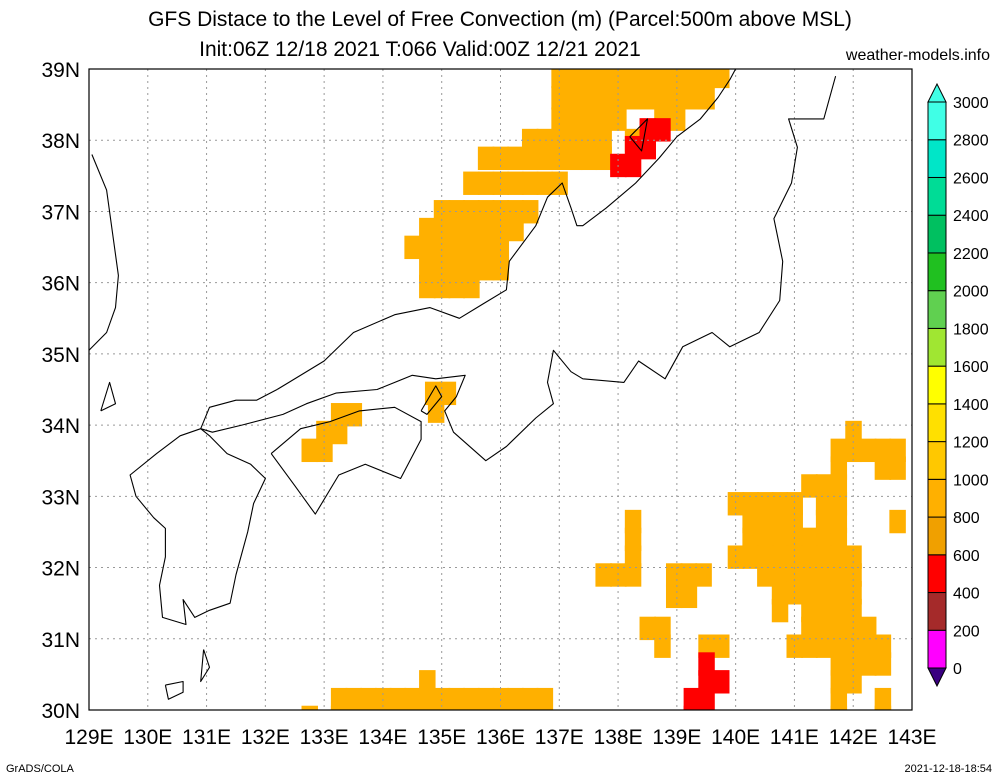 This screenshot has width=1000, height=779. What do you see at coordinates (174, 690) in the screenshot?
I see `coastline` at bounding box center [174, 690].